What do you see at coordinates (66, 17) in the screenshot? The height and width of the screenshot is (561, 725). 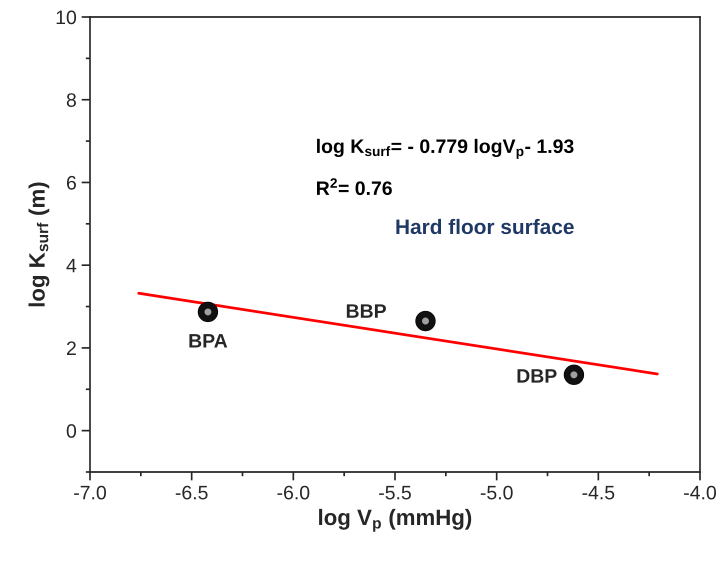 I see `y-tick-label: 10` at bounding box center [66, 17].